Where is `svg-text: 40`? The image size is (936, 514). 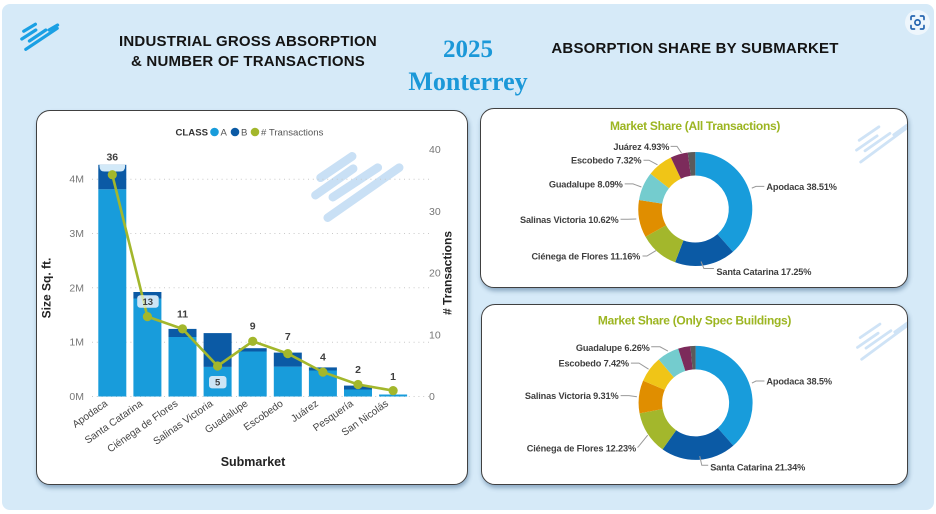 svg-text: 40 is located at coordinates (435, 150).